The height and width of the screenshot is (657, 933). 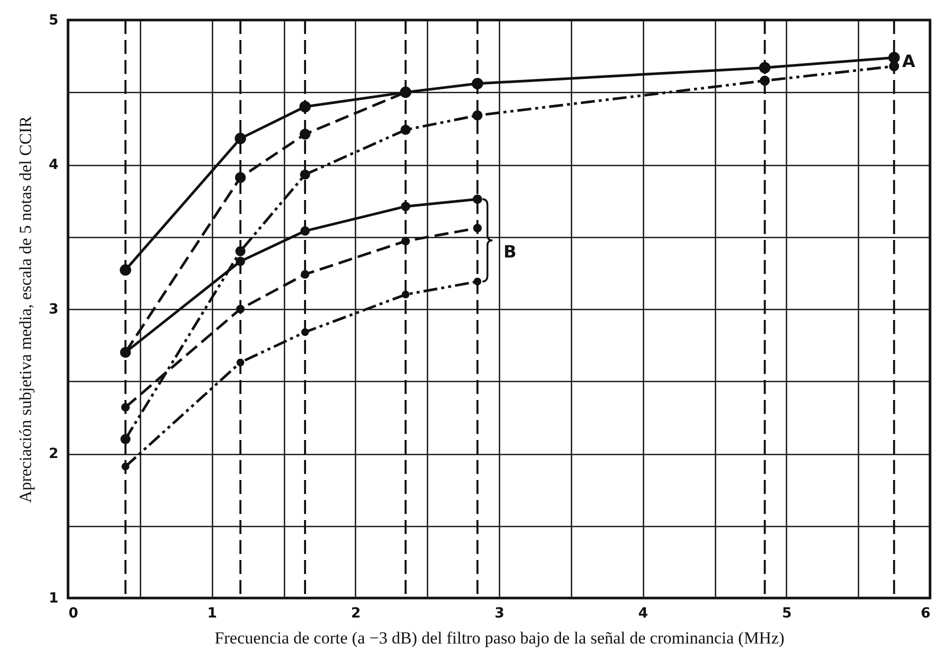 I want to click on y-tick-label: 4, so click(x=53, y=165).